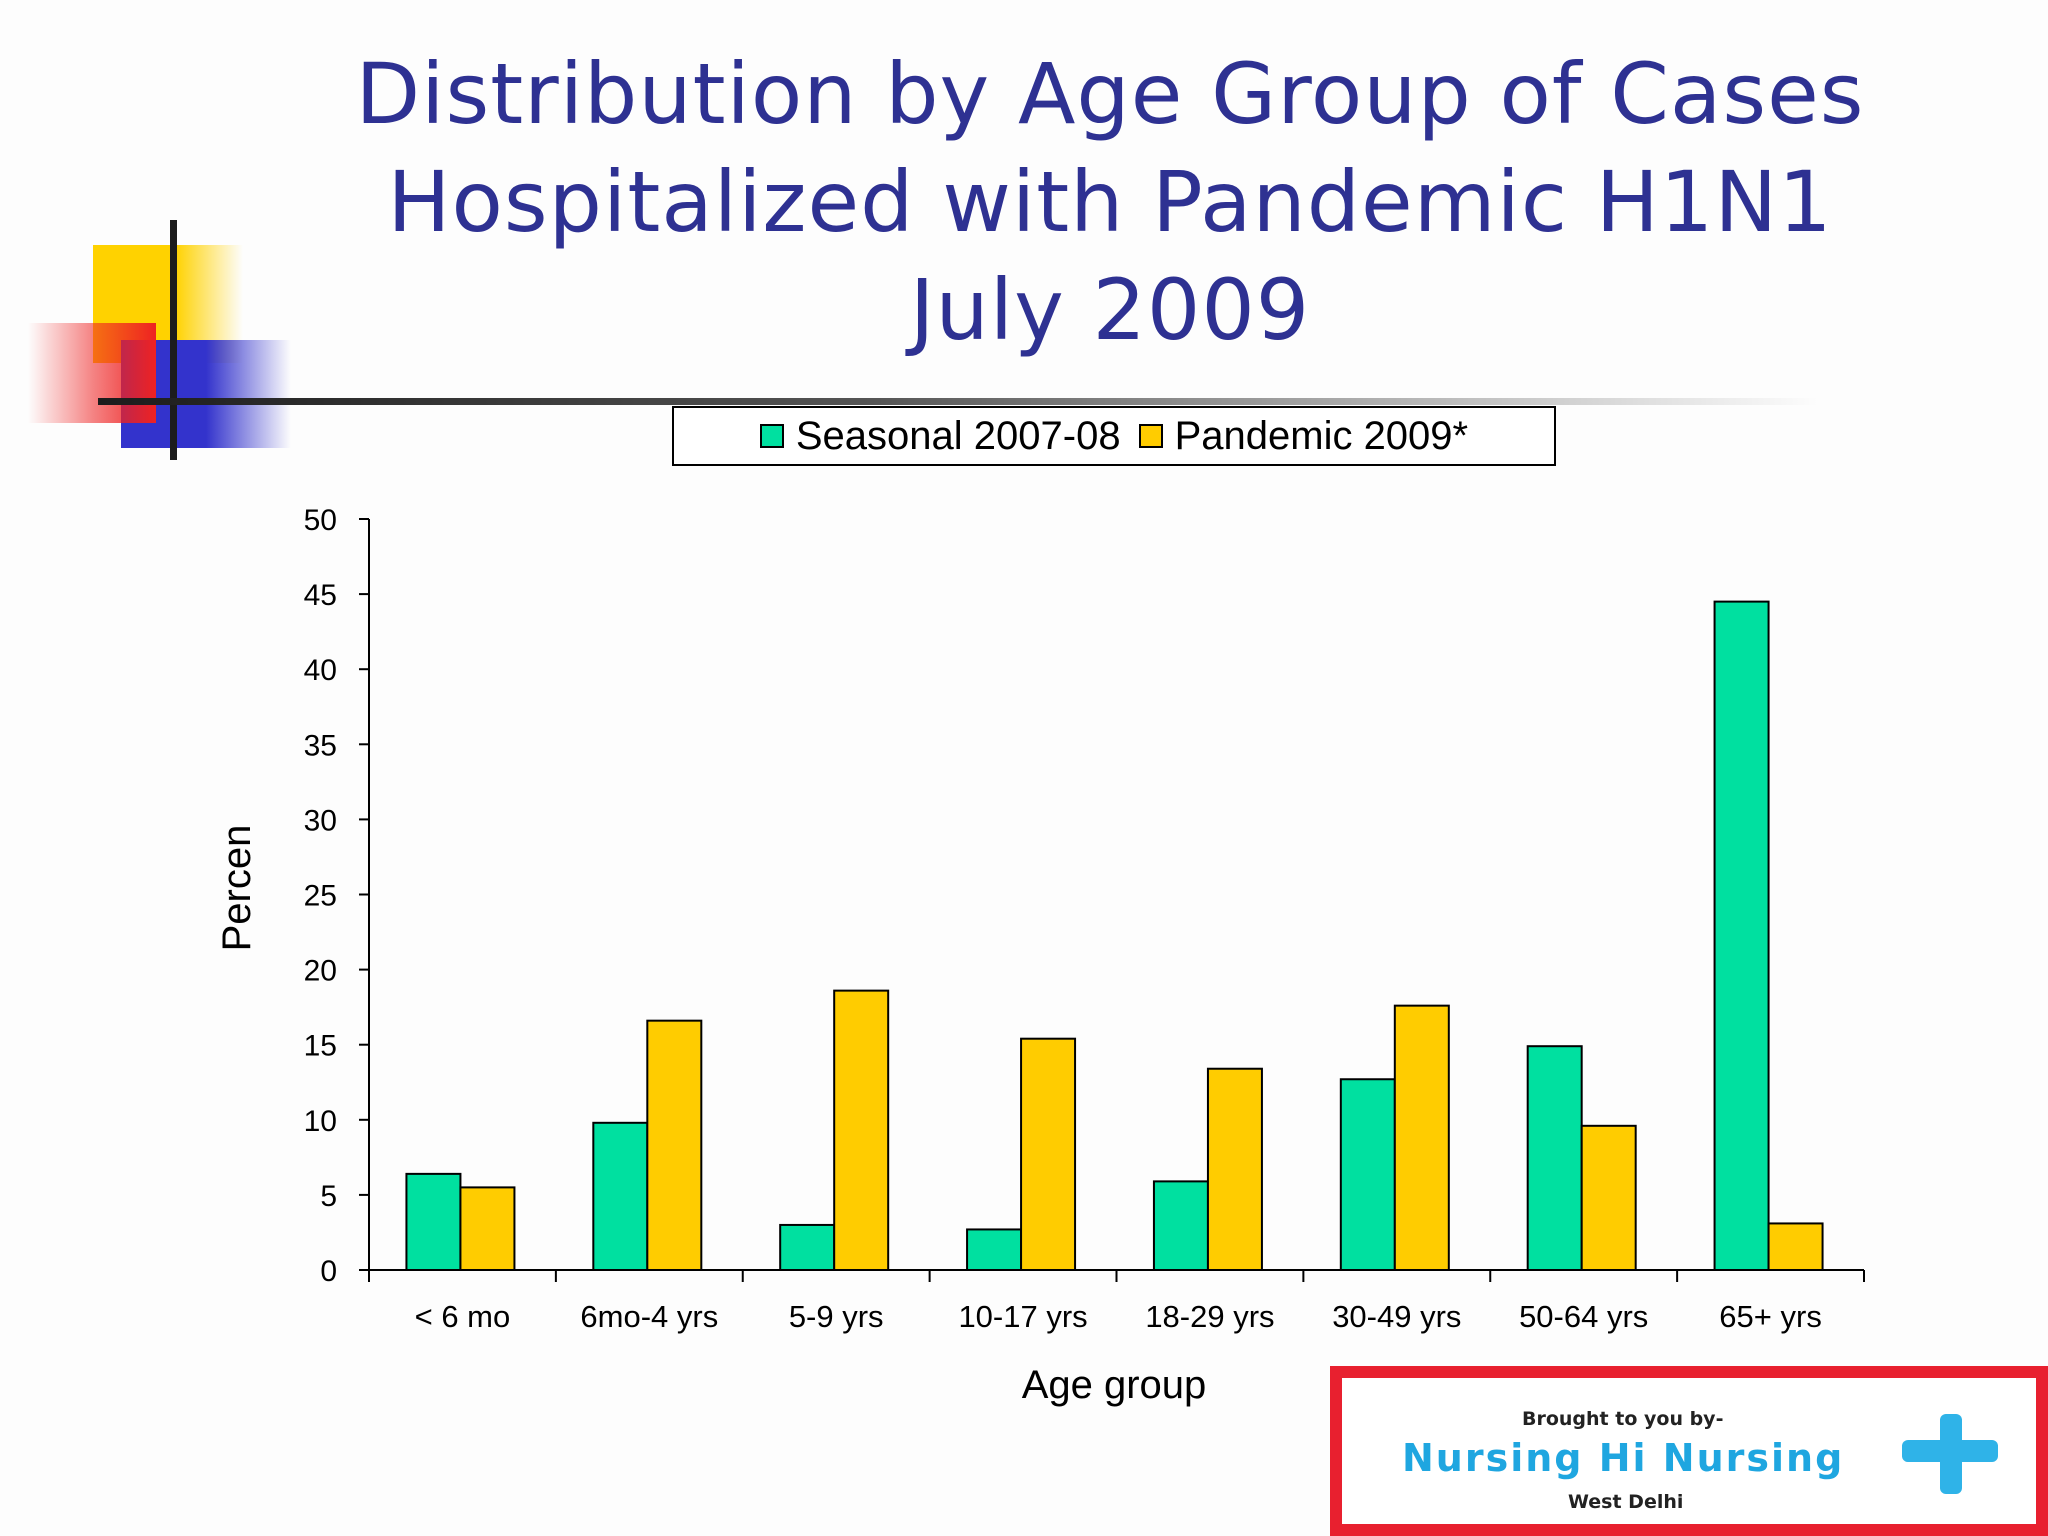  What do you see at coordinates (463, 1316) in the screenshot?
I see `x-tick-label: < 6 mo` at bounding box center [463, 1316].